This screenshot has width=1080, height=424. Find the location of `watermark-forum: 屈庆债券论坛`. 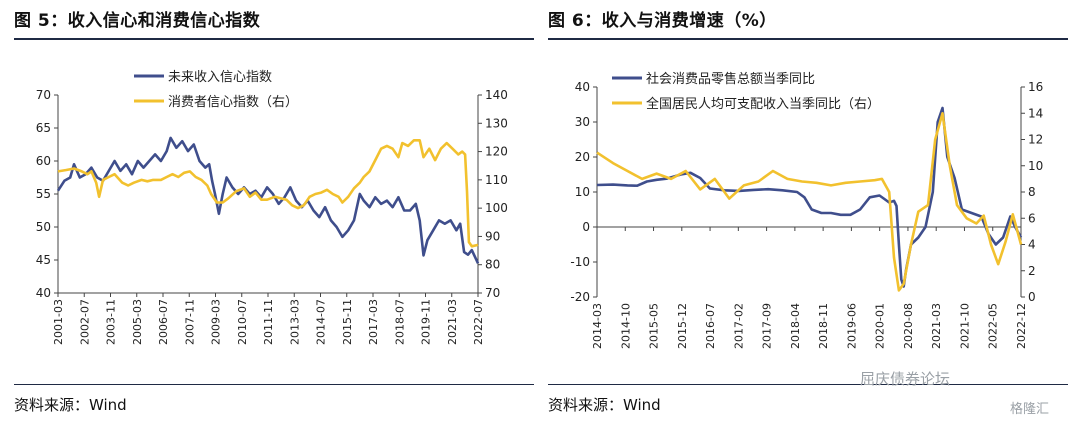

watermark-forum: 屈庆债券论坛 is located at coordinates (905, 379).